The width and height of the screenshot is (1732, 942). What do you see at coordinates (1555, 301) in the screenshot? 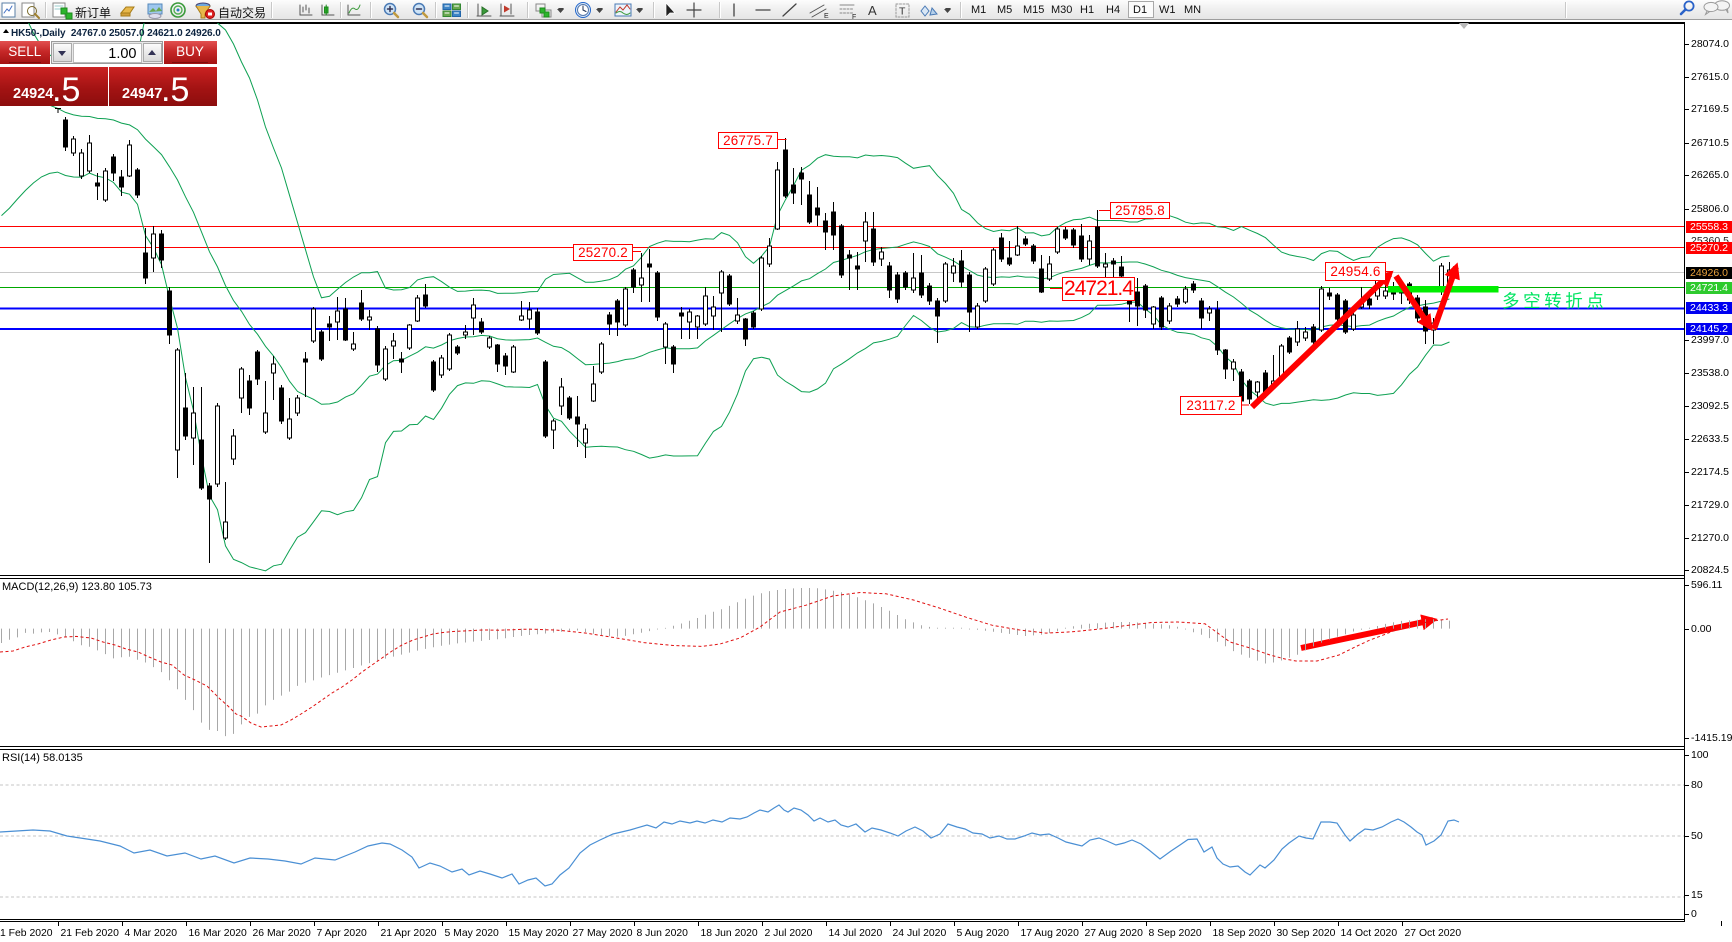
I see `svg-text: 多空转折点` at bounding box center [1555, 301].